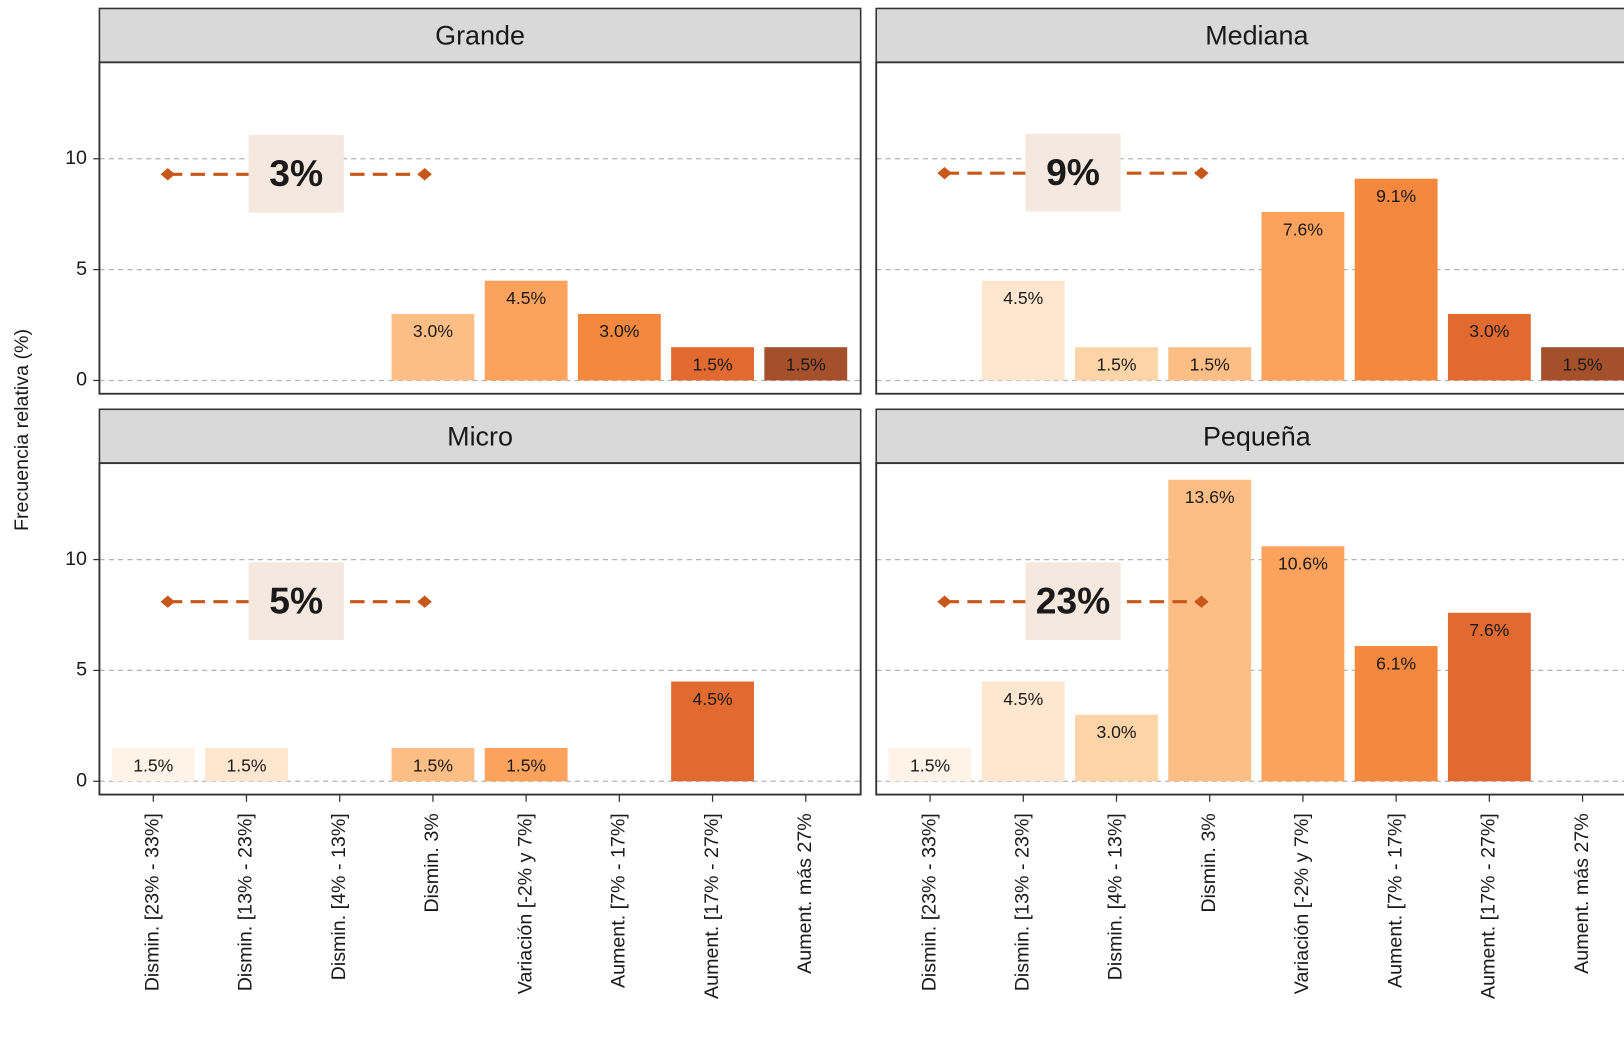  Describe the element at coordinates (1256, 36) in the screenshot. I see `facet-title: Mediana` at that location.